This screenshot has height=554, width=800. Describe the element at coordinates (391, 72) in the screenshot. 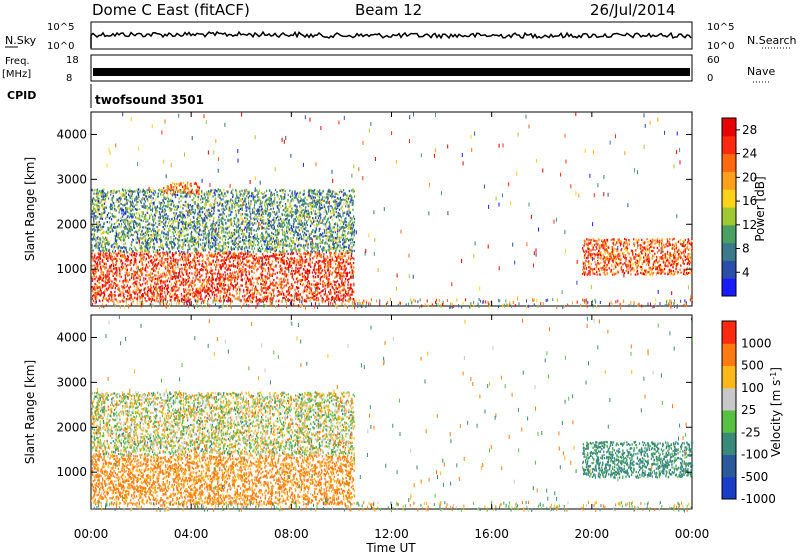

I see `freq-trace` at that location.